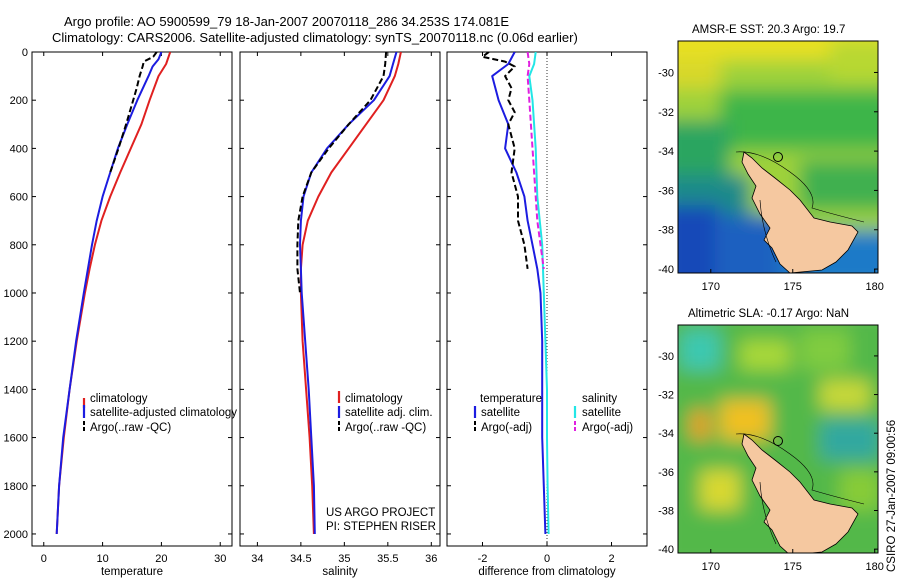 Image resolution: width=900 pixels, height=580 pixels. I want to click on sla-map-frame, so click(778, 439).